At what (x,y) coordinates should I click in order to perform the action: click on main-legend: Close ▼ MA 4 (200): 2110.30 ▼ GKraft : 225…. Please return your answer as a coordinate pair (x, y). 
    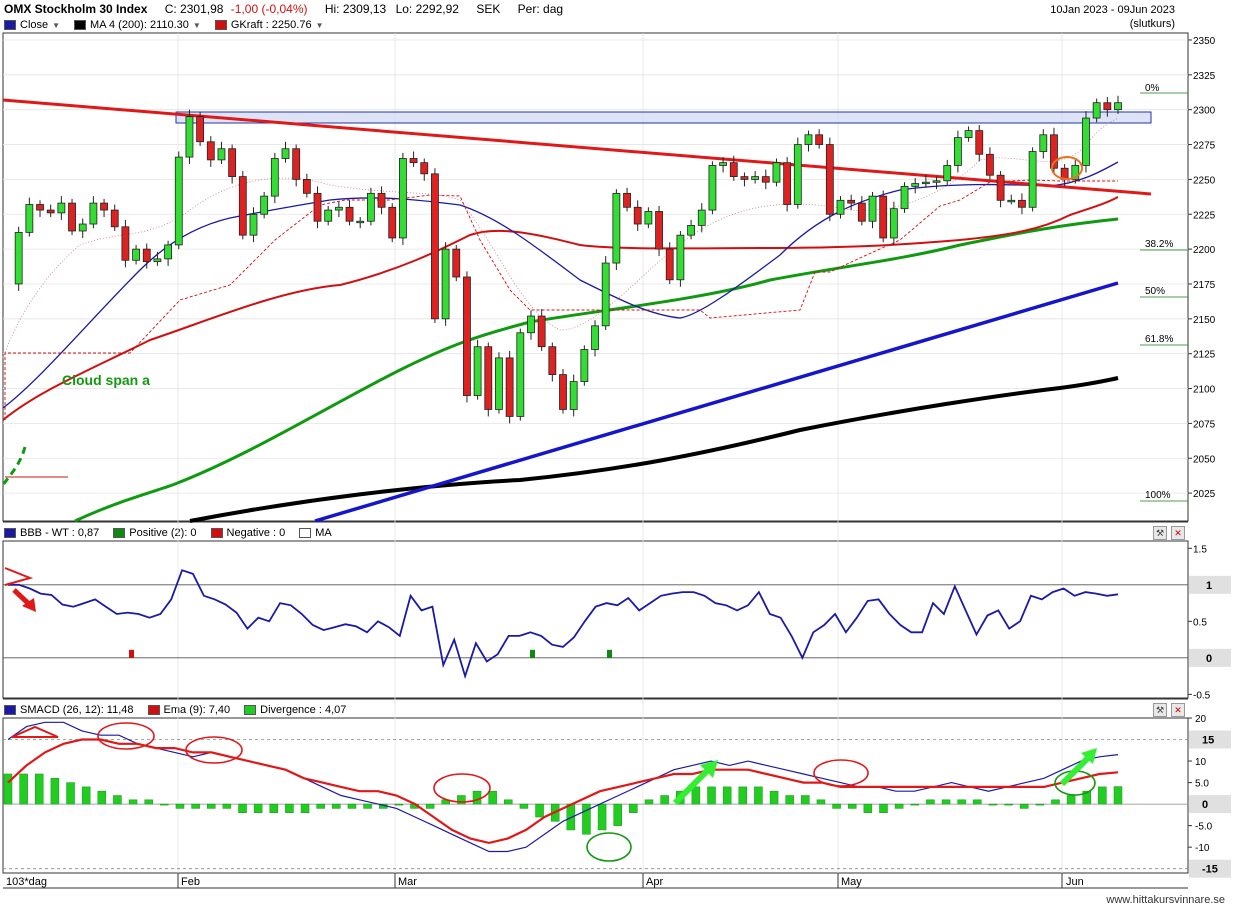
    Looking at the image, I should click on (170, 25).